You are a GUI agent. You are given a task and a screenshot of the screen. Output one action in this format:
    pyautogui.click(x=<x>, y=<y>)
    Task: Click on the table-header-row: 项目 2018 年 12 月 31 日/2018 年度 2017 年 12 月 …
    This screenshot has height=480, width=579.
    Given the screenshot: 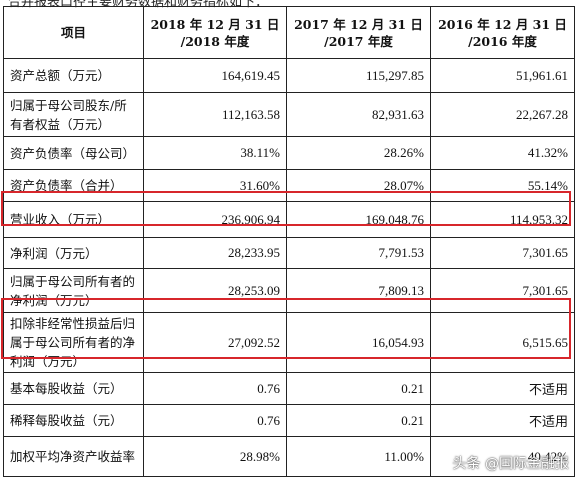 What is the action you would take?
    pyautogui.click(x=289, y=32)
    